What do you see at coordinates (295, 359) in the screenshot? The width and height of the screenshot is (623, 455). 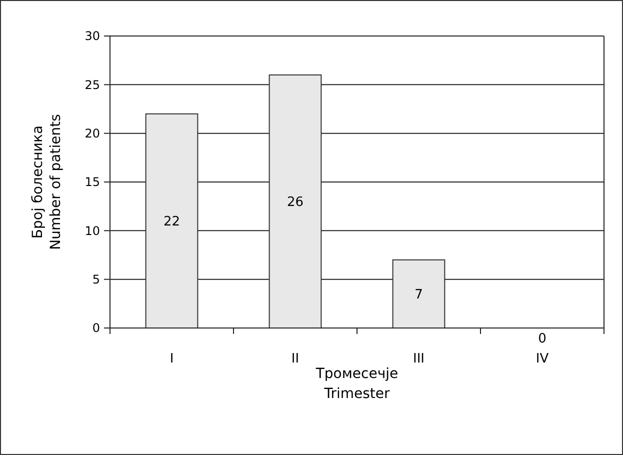 I see `x-tick-label: II` at bounding box center [295, 359].